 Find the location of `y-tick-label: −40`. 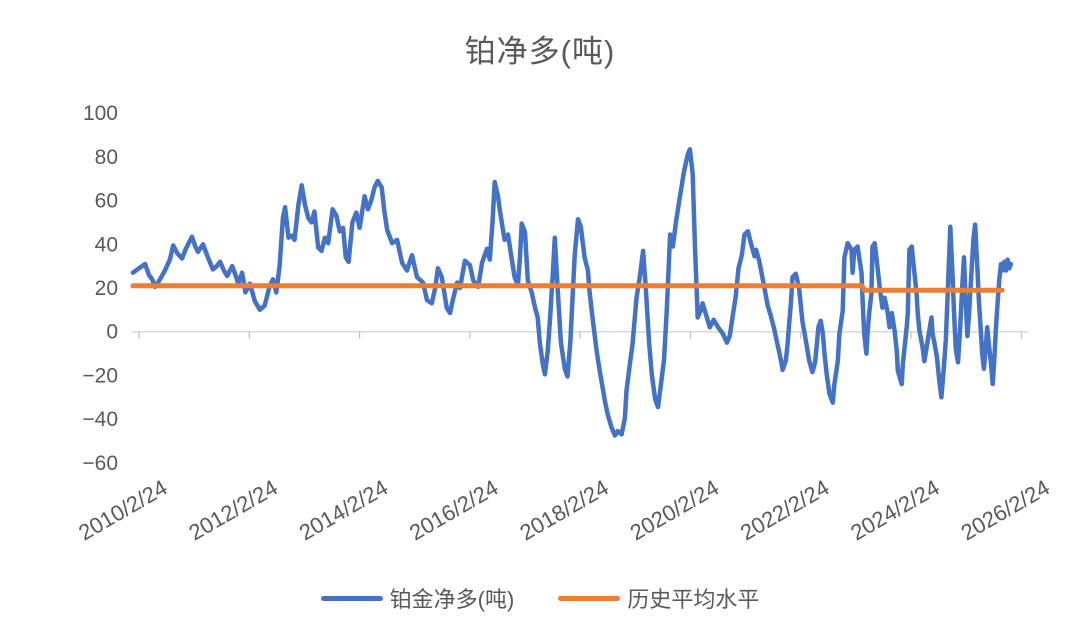

y-tick-label: −40 is located at coordinates (100, 419).